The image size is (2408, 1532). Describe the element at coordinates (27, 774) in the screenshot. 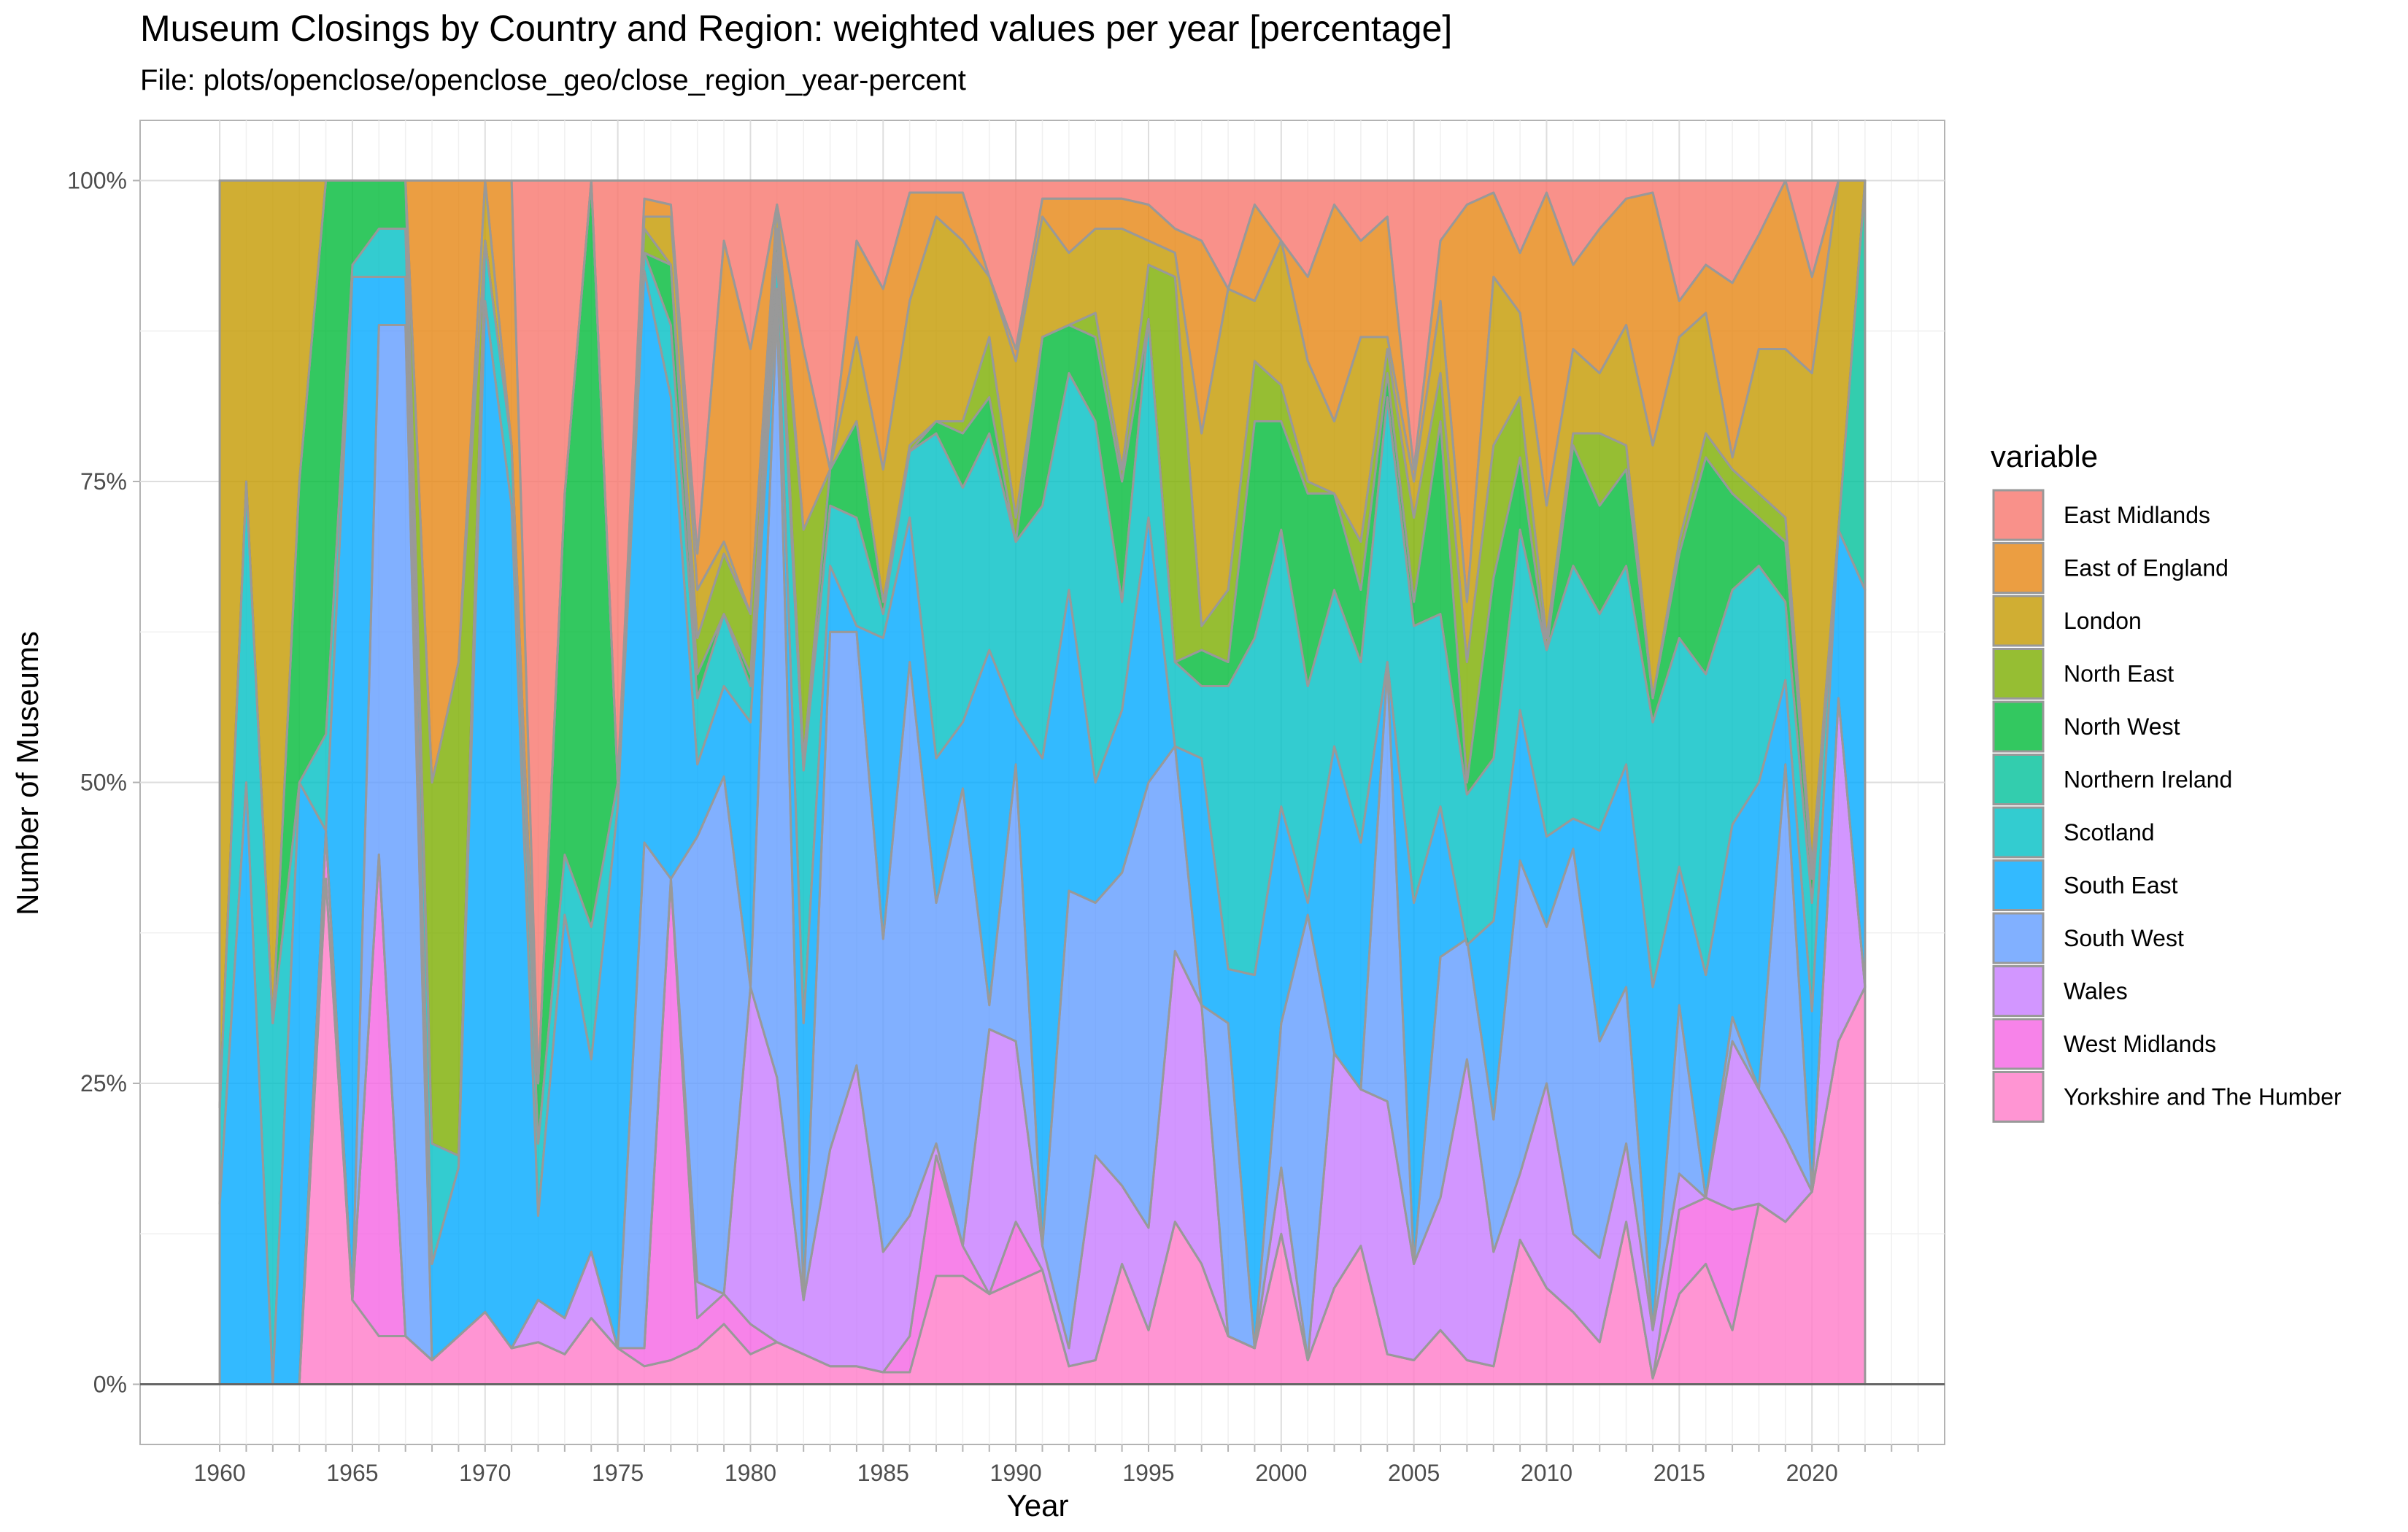

I see `y-axis-title: Number of Museums` at that location.